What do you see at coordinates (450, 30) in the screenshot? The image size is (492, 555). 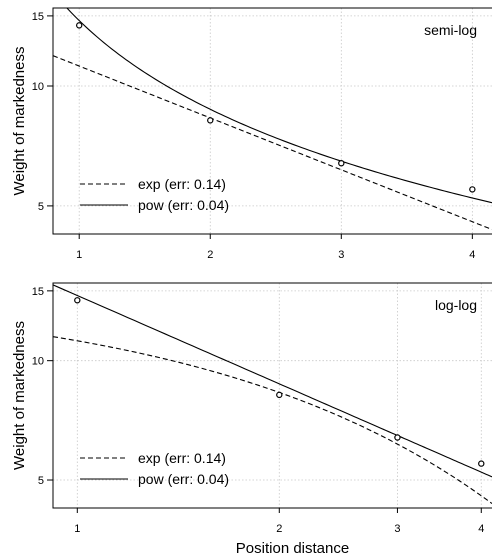 I see `panel-label: semi-log` at bounding box center [450, 30].